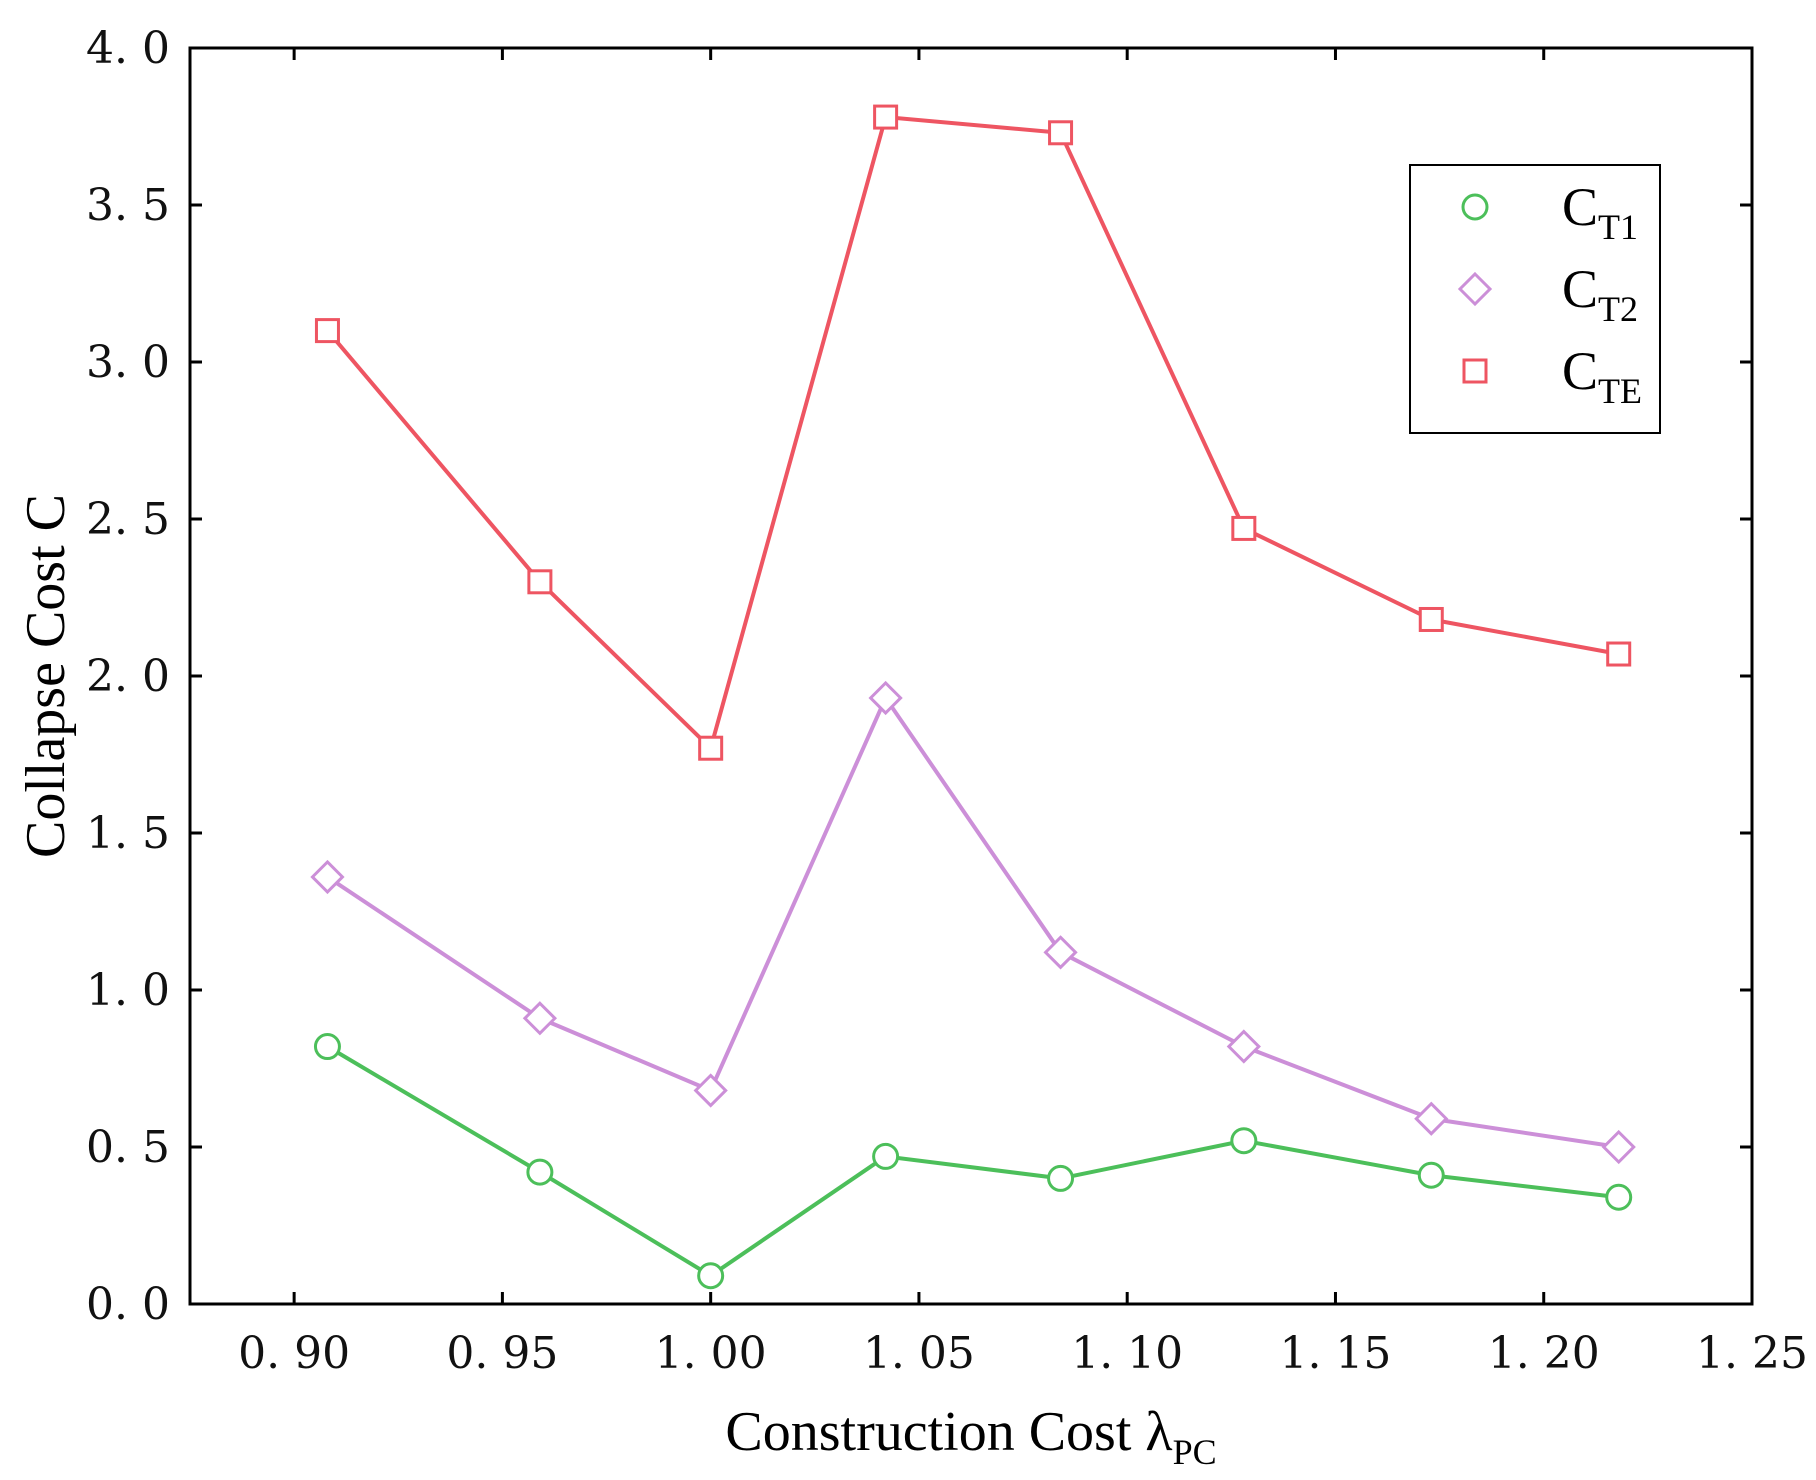 Image resolution: width=1816 pixels, height=1480 pixels. Describe the element at coordinates (1620, 391) in the screenshot. I see `legend-label-subscript: TE` at that location.